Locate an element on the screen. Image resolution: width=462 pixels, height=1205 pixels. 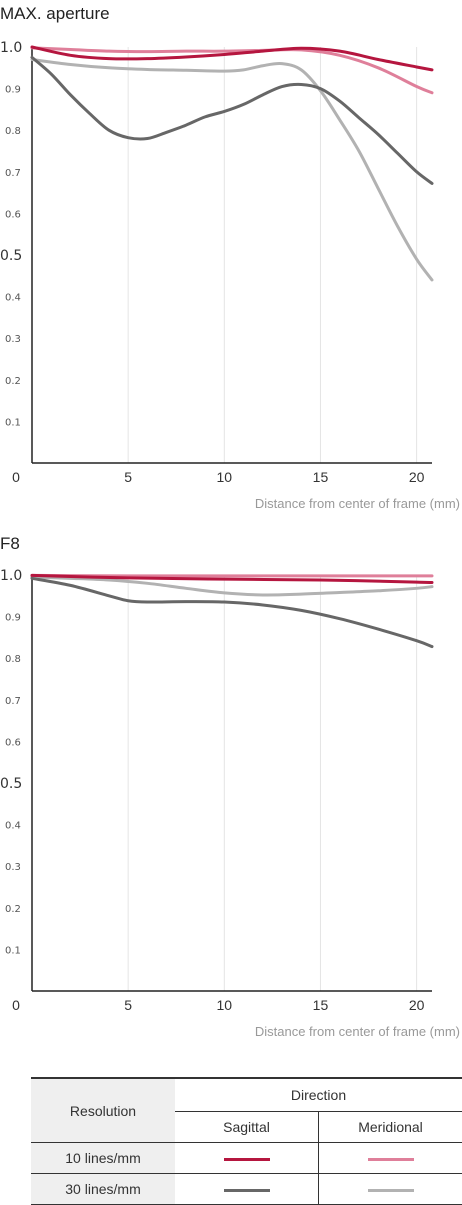
legend-cell-sagittal is located at coordinates (247, 1158).